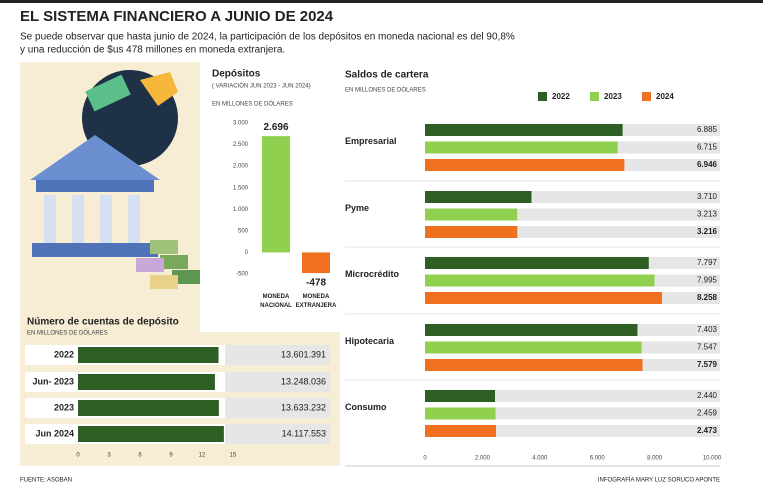  I want to click on y-tick-label: -500, so click(242, 275).